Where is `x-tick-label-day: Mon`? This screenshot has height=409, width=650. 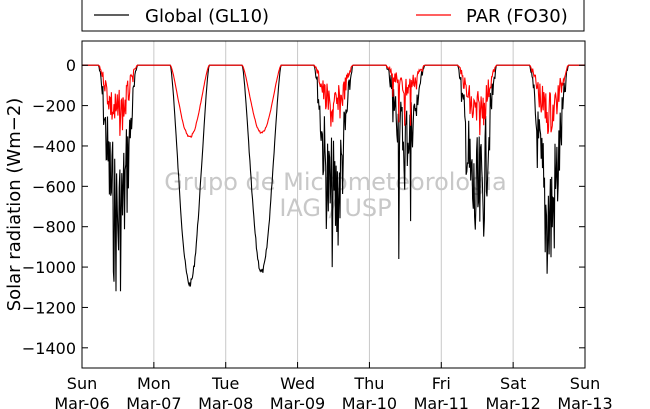
x-tick-label-day: Mon is located at coordinates (154, 383).